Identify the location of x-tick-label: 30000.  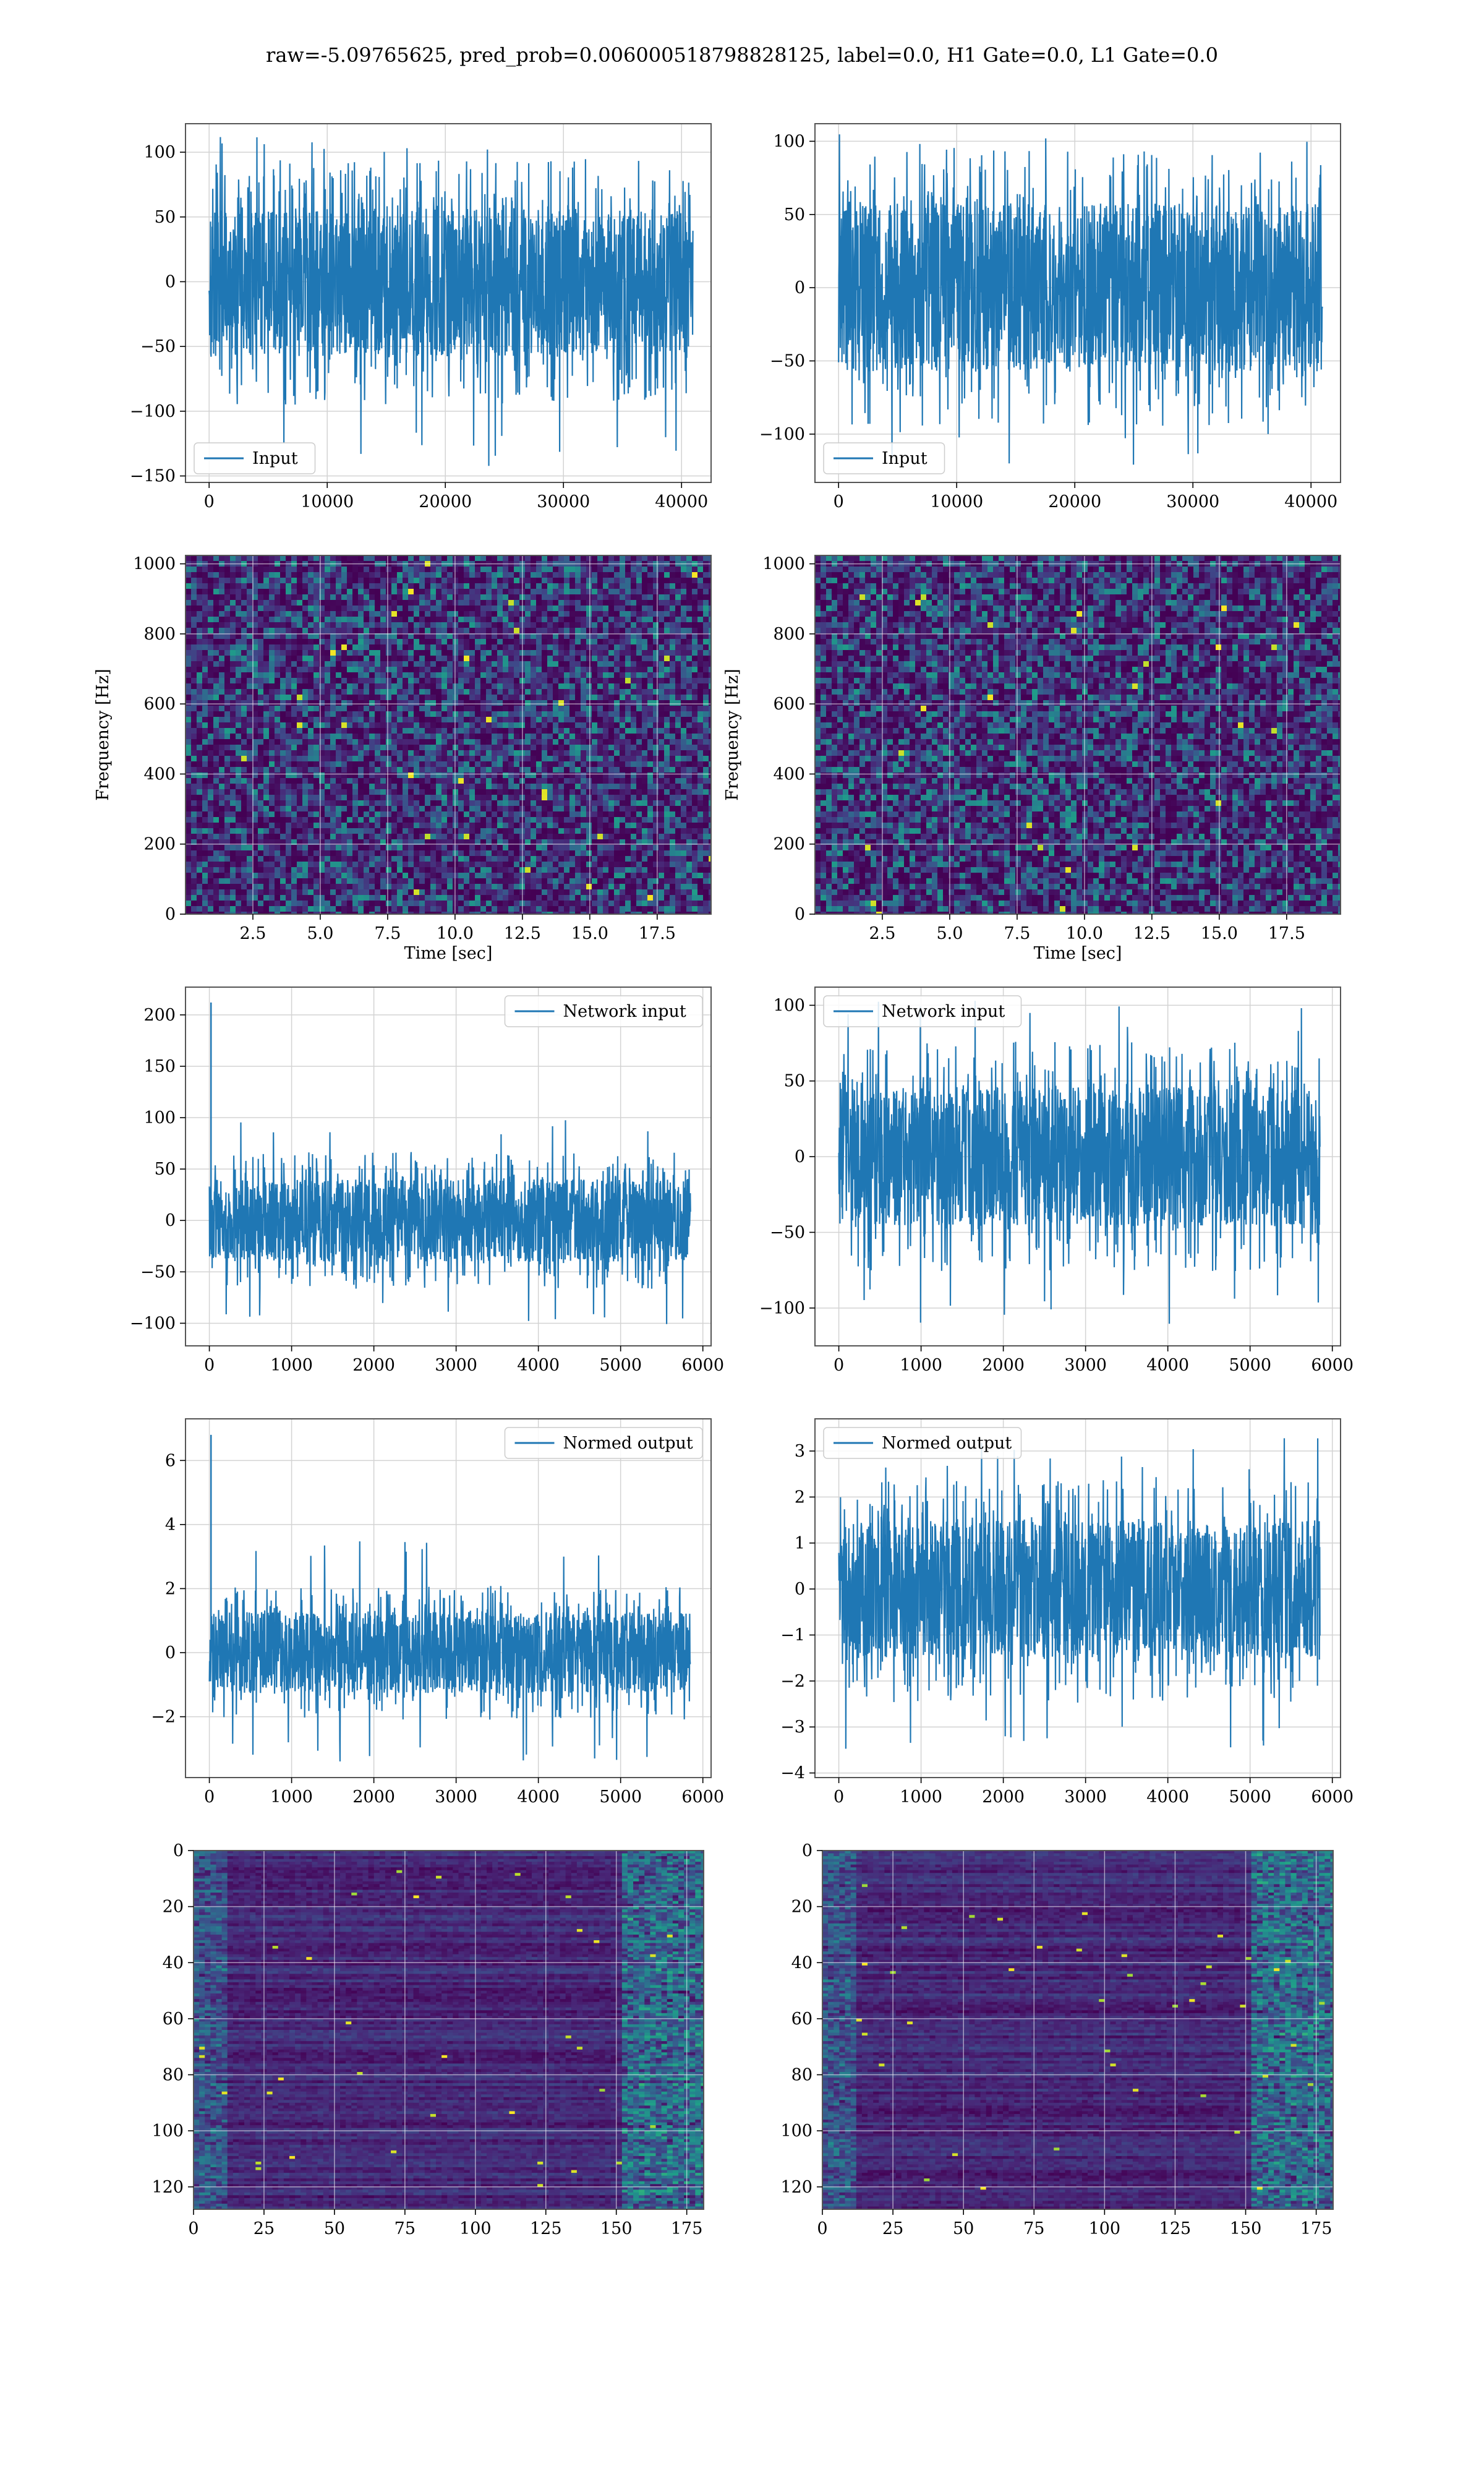
(563, 501).